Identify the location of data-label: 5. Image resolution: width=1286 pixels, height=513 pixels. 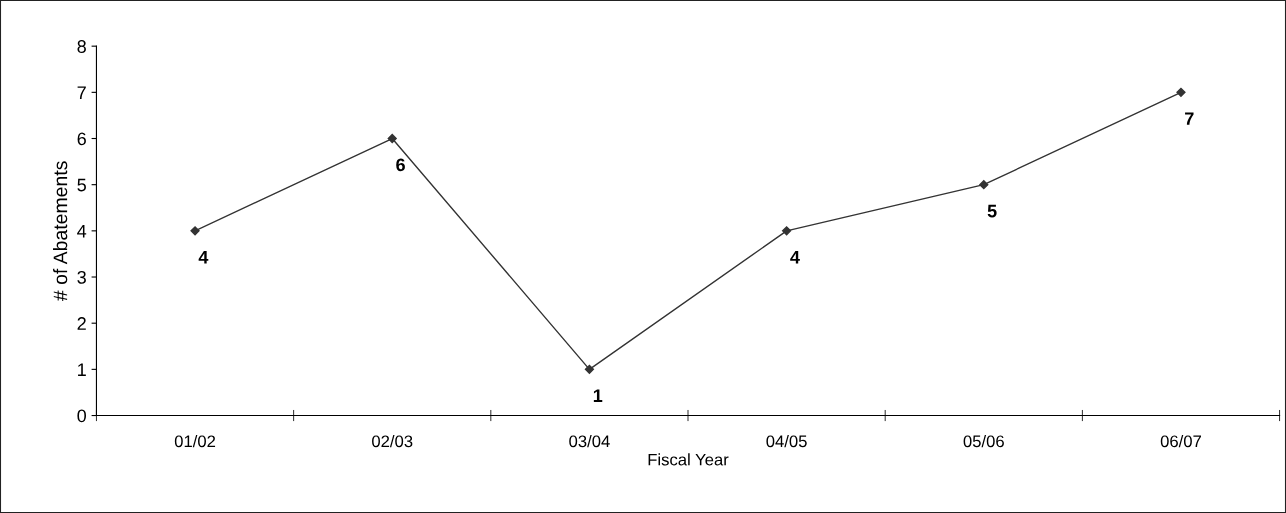
(992, 211).